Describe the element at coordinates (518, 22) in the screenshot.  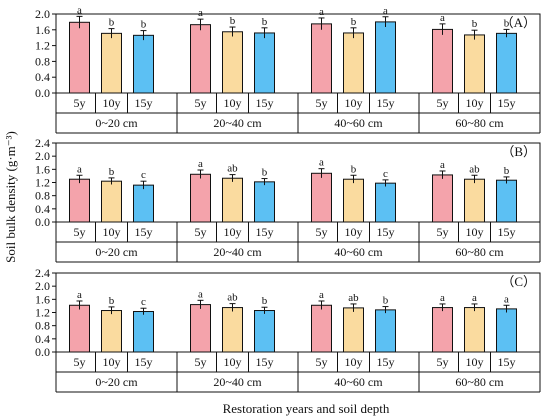
I see `panel-label: （A）` at that location.